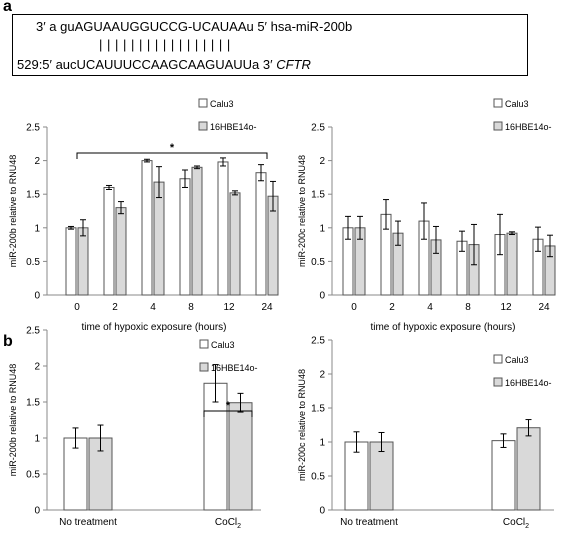 This screenshot has width=567, height=556. I want to click on bar-calu3-cocl2, so click(503, 475).